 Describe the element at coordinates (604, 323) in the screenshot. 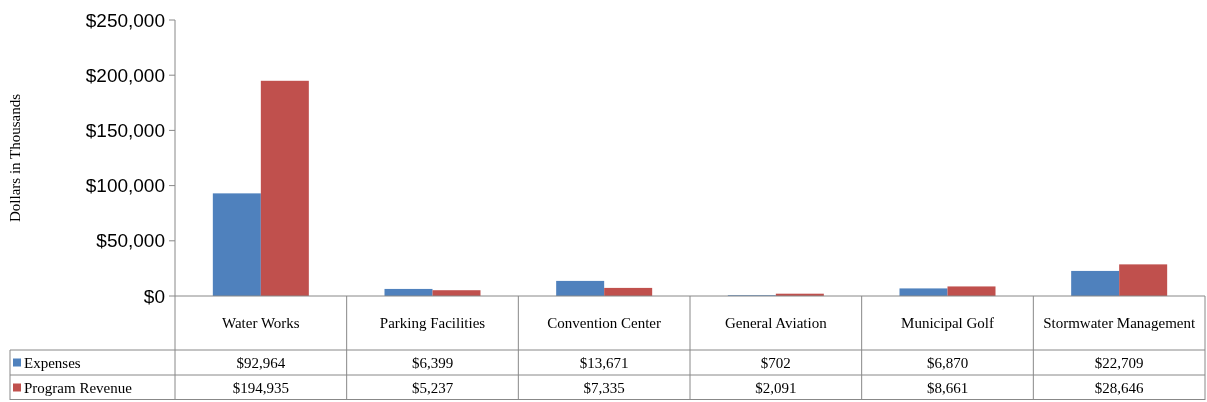

I see `x-tick-label: Convention Center` at that location.